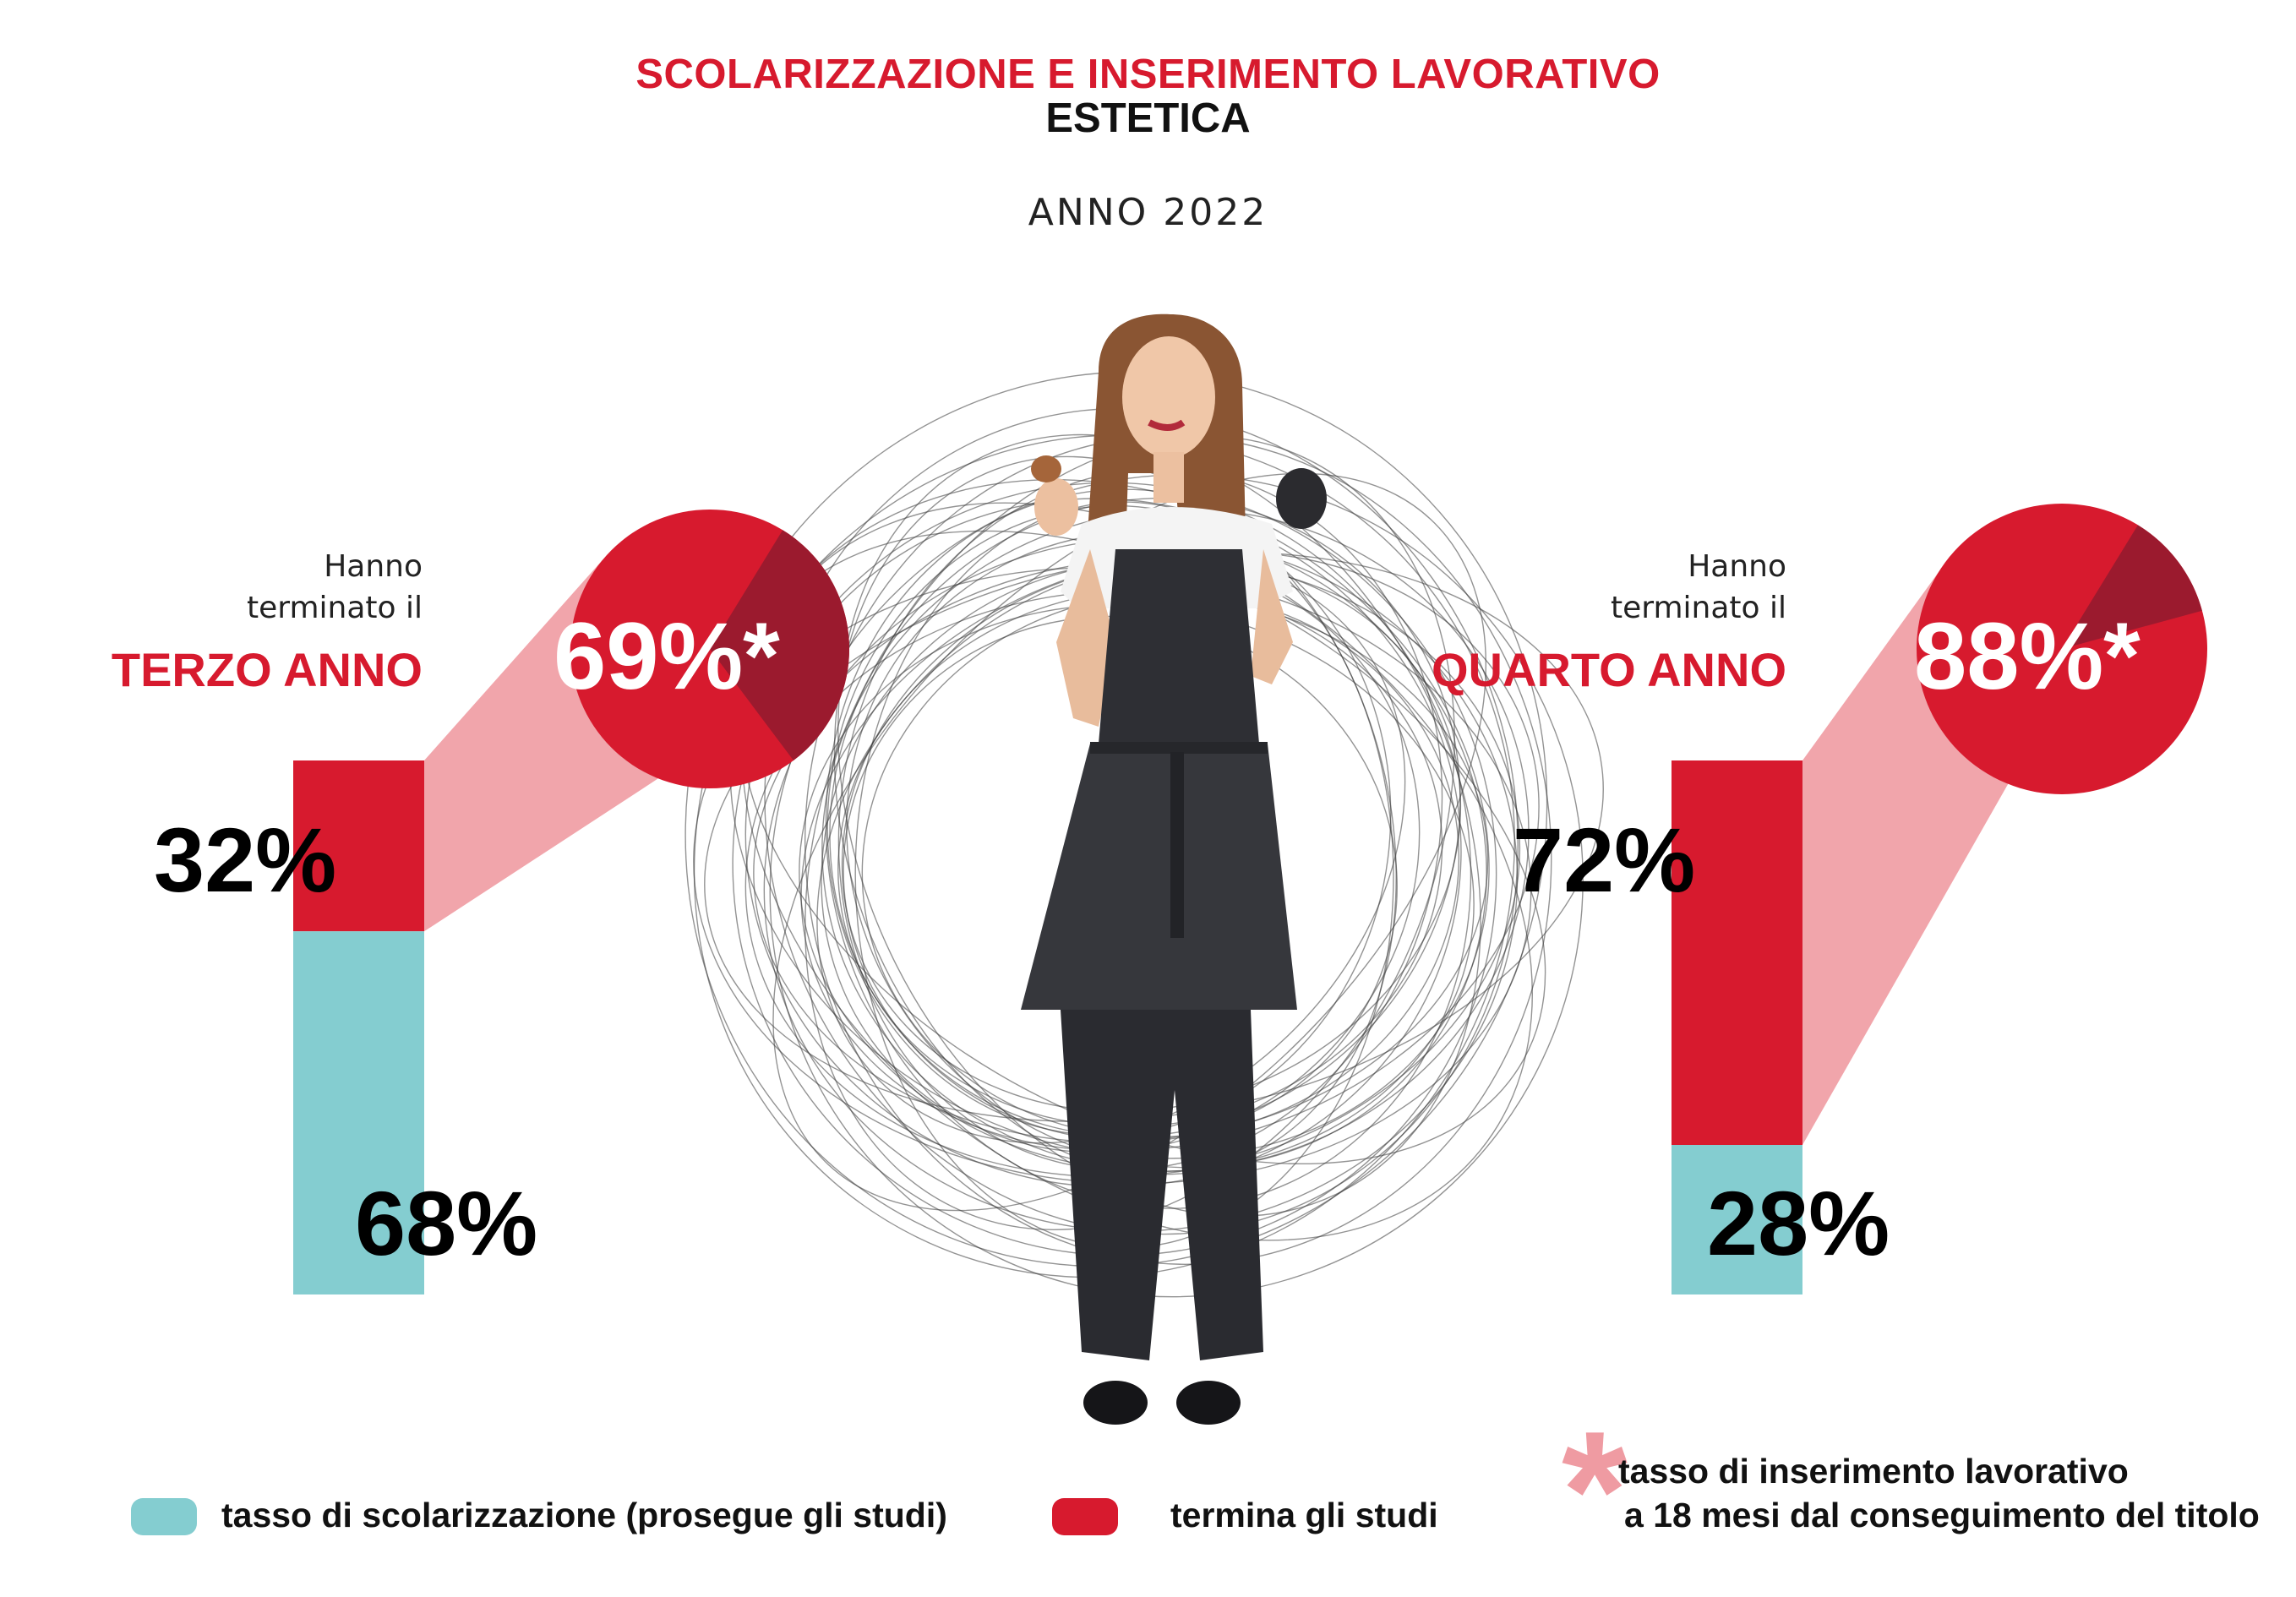 Image resolution: width=2296 pixels, height=1597 pixels. What do you see at coordinates (1148, 118) in the screenshot?
I see `chart-subtitle: ESTETICA` at bounding box center [1148, 118].